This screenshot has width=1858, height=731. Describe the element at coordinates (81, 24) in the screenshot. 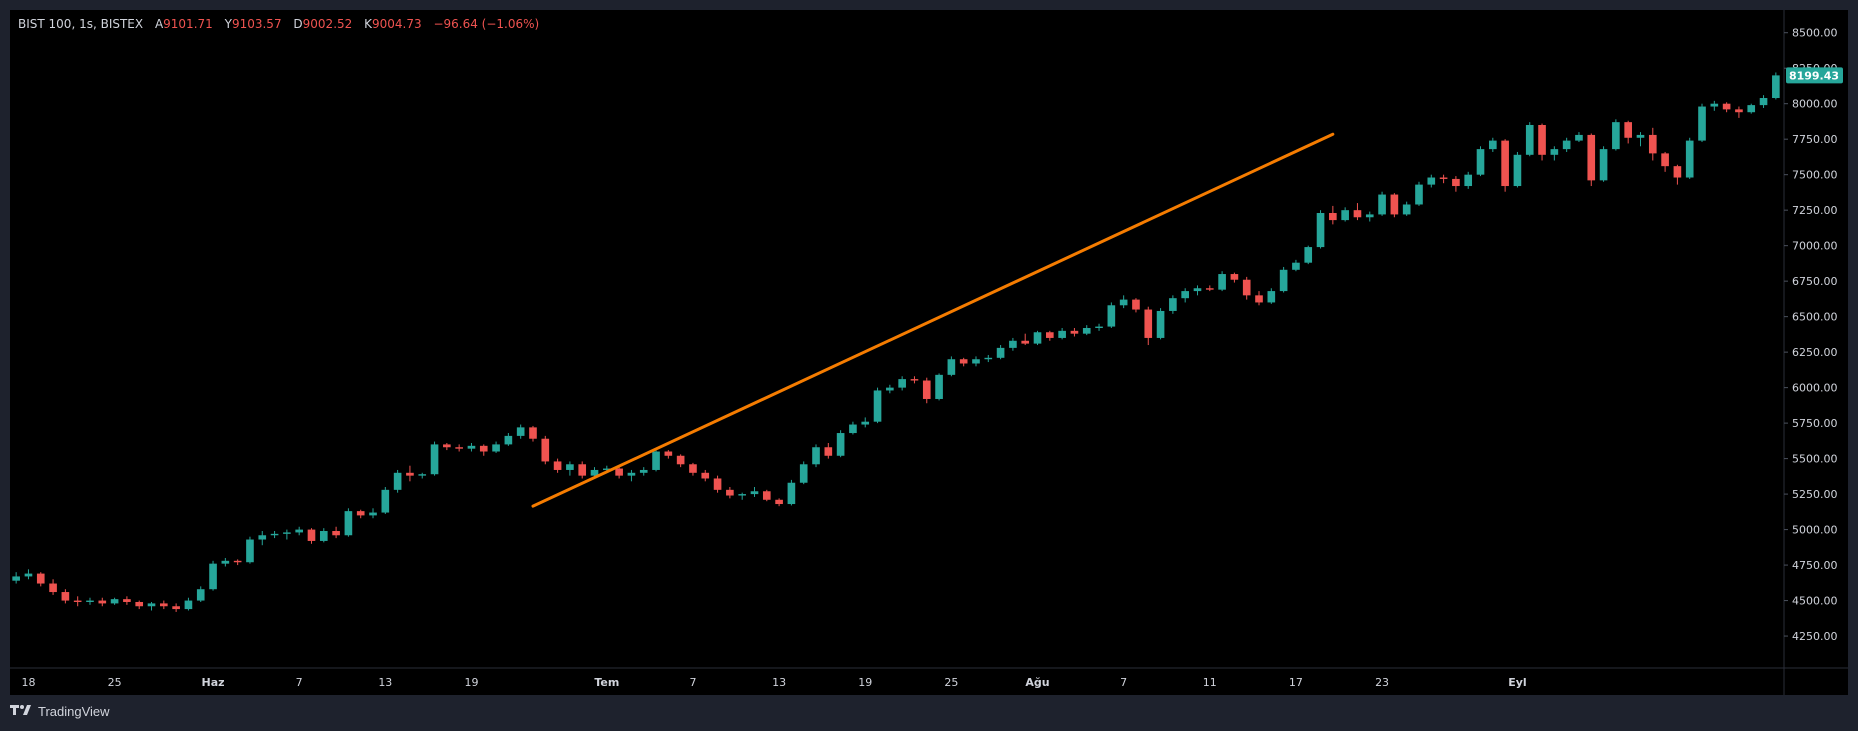

I see `symbol-name: BIST 100, 1s, BISTEX` at that location.